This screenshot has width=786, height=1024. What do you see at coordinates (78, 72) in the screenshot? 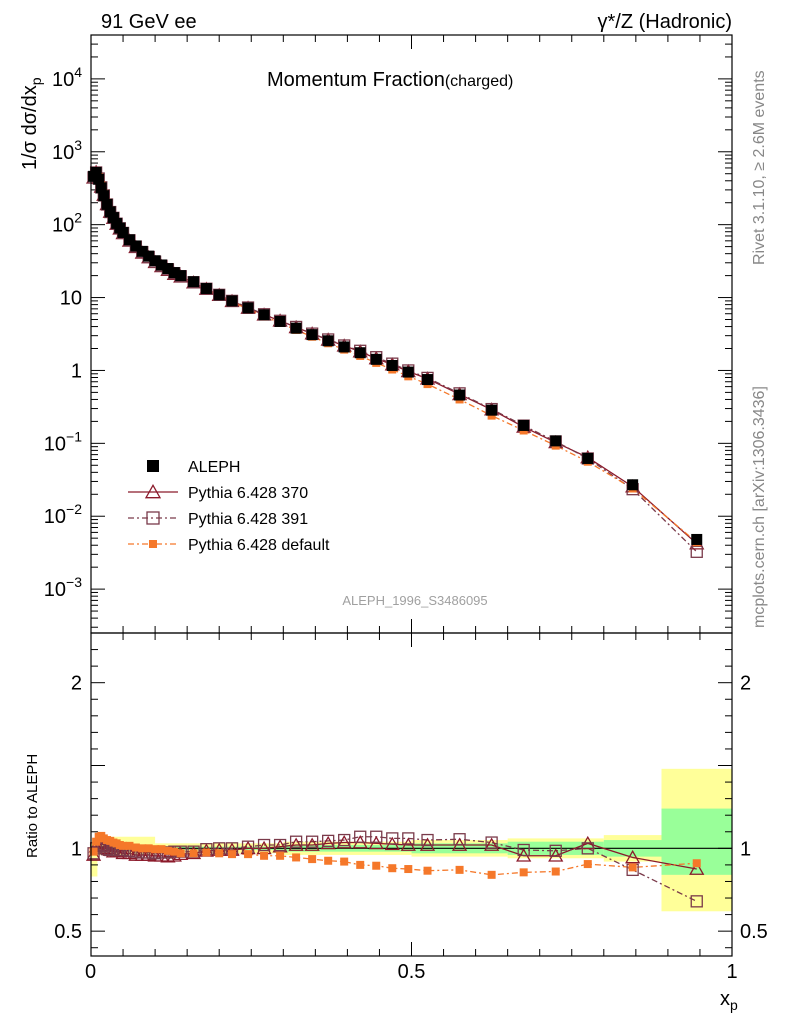
I see `main-ytick-exp: 4` at bounding box center [78, 72].